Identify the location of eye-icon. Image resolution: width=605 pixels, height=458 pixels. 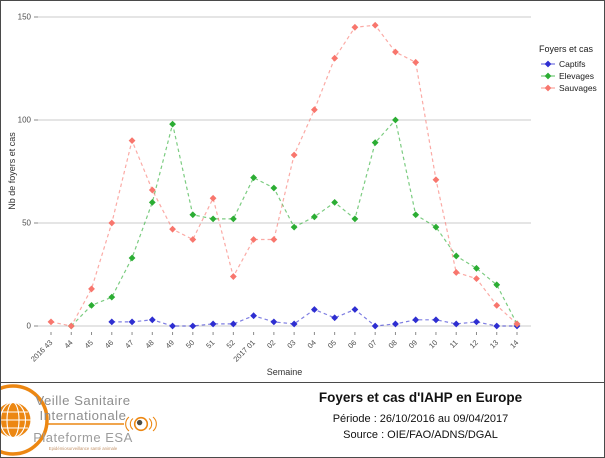
(141, 424).